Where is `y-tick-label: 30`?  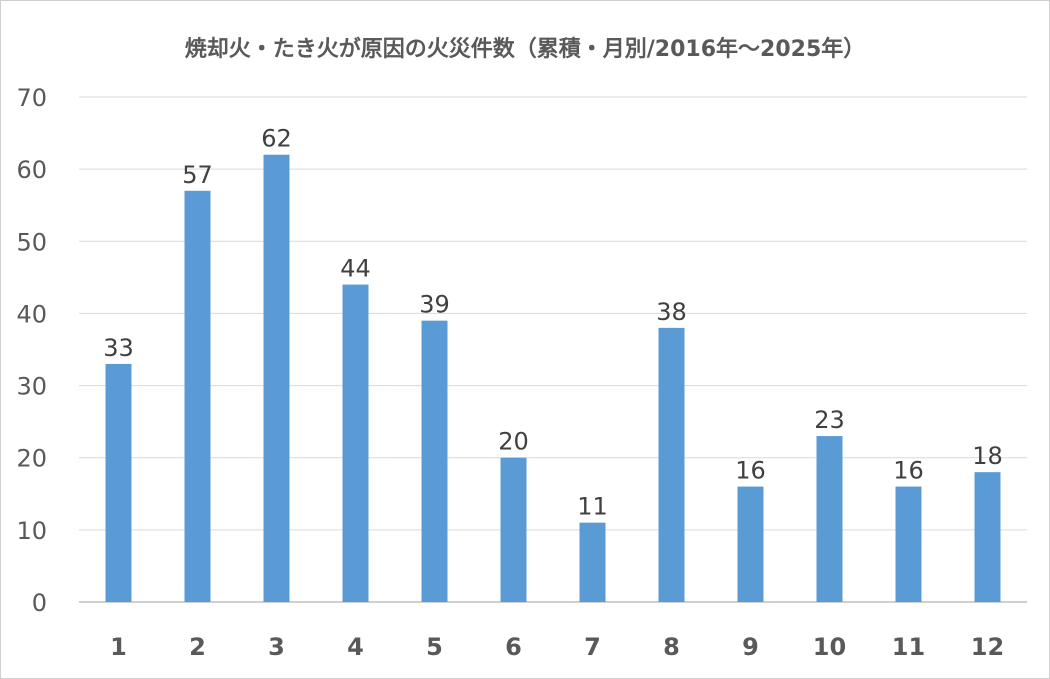 y-tick-label: 30 is located at coordinates (31, 387).